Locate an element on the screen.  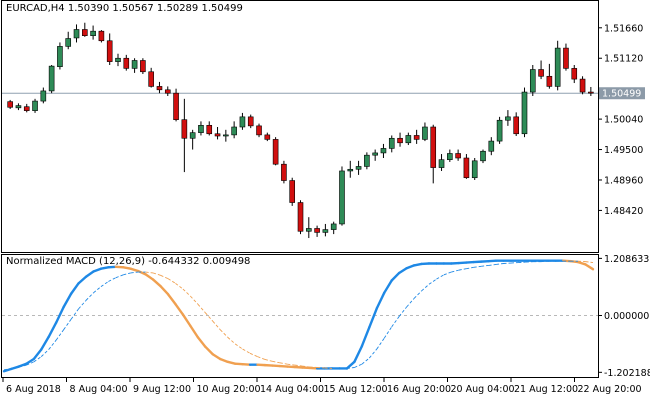
time-tick-label: 6 Aug 2018 is located at coordinates (33, 389).